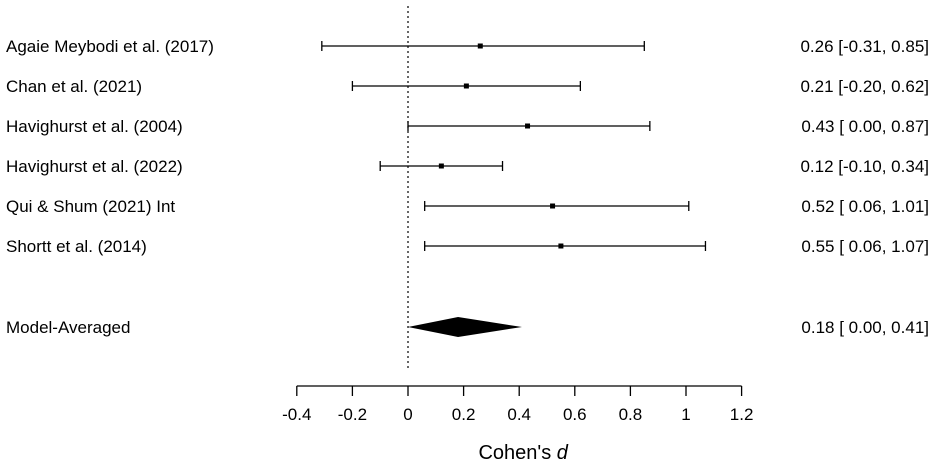 The image size is (935, 468). Describe the element at coordinates (685, 414) in the screenshot. I see `x-tick-label: 1` at that location.